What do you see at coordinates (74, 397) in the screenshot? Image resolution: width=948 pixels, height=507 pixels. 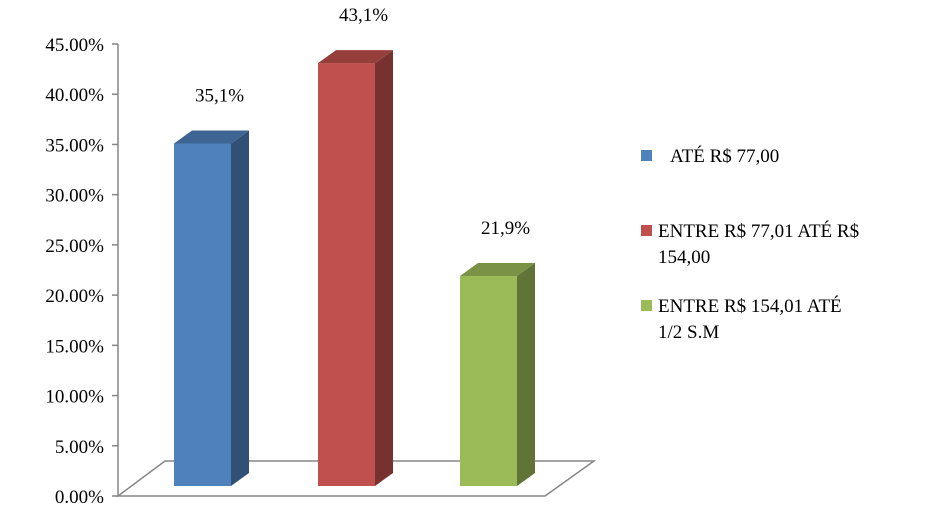 I see `y-tick-label: 10.00%` at bounding box center [74, 397].